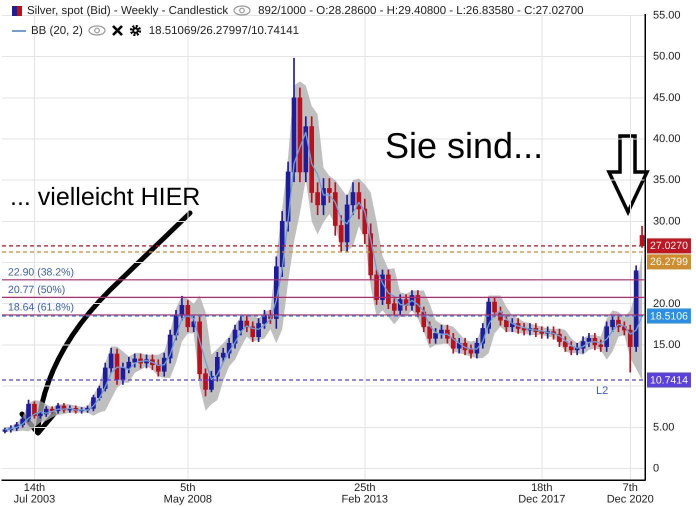 The height and width of the screenshot is (507, 696). Describe the element at coordinates (41, 272) in the screenshot. I see `ref-line-label: 22.90 (38.2%)` at that location.